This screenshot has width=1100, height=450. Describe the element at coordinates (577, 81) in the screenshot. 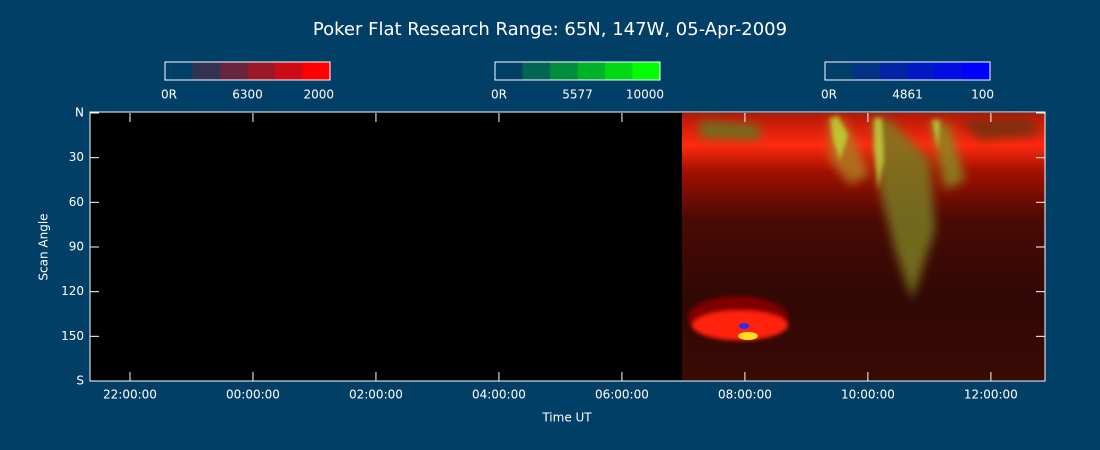

I see `colorbars: 0R 6300 2000 0R 5577 10000 0R 4861 100` at that location.